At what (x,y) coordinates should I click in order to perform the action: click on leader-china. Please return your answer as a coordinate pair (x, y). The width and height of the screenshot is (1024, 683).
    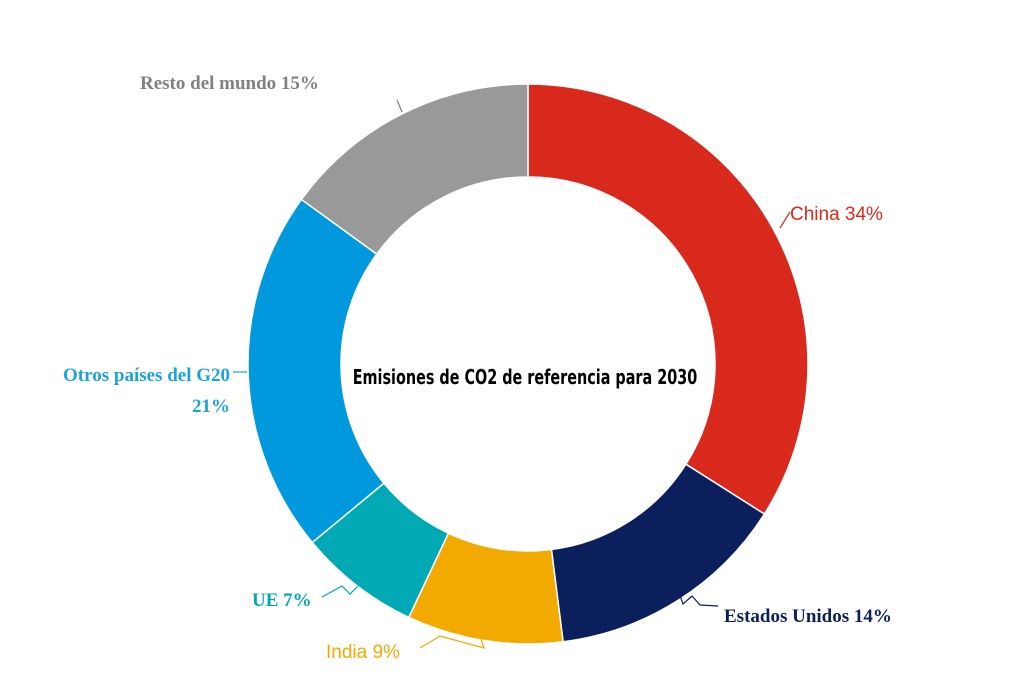
    Looking at the image, I should click on (785, 220).